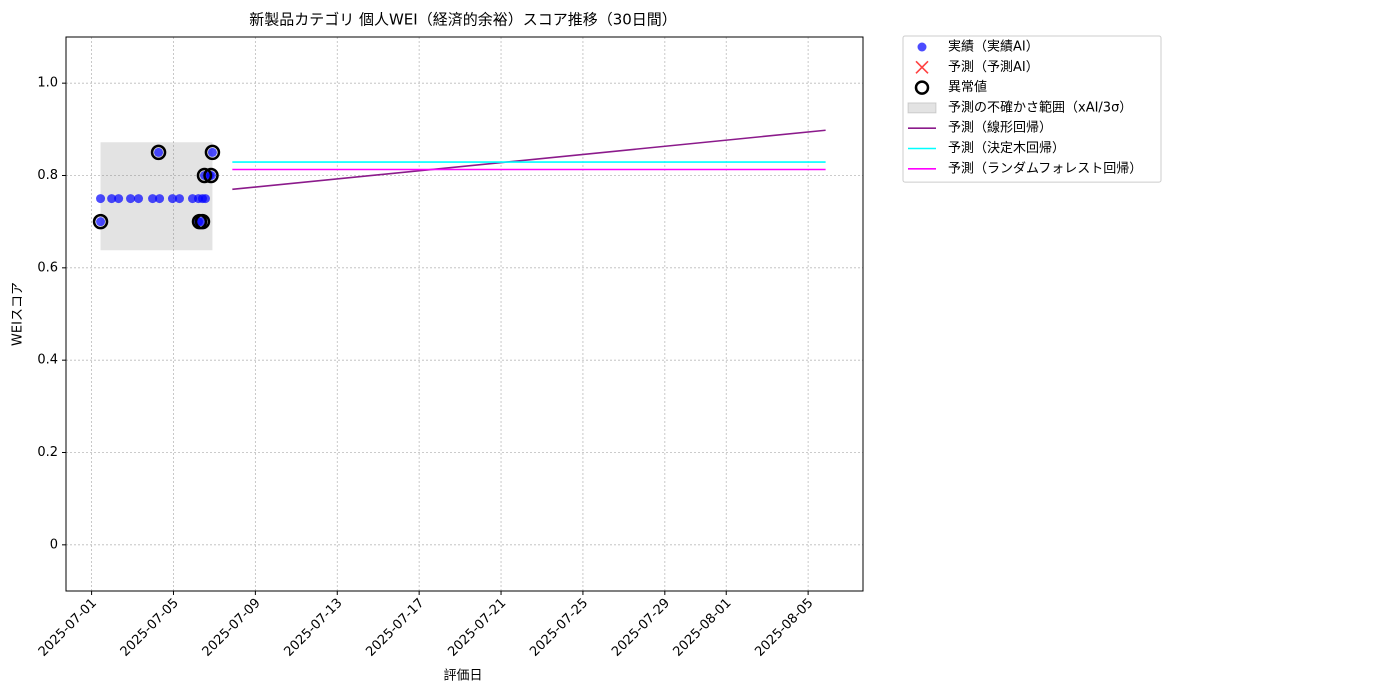  Describe the element at coordinates (395, 628) in the screenshot. I see `x-tick-label: 2025-07-17` at that location.